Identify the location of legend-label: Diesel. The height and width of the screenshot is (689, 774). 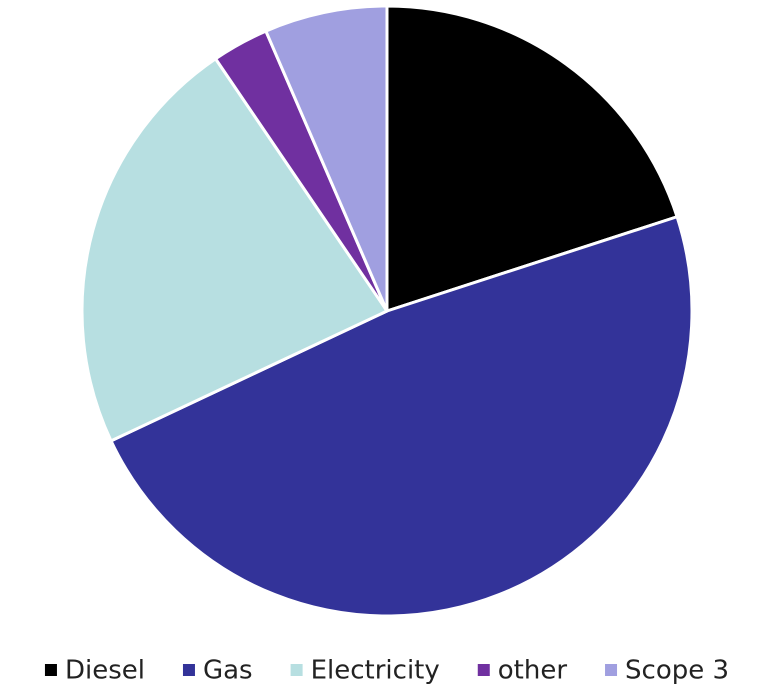
(105, 671).